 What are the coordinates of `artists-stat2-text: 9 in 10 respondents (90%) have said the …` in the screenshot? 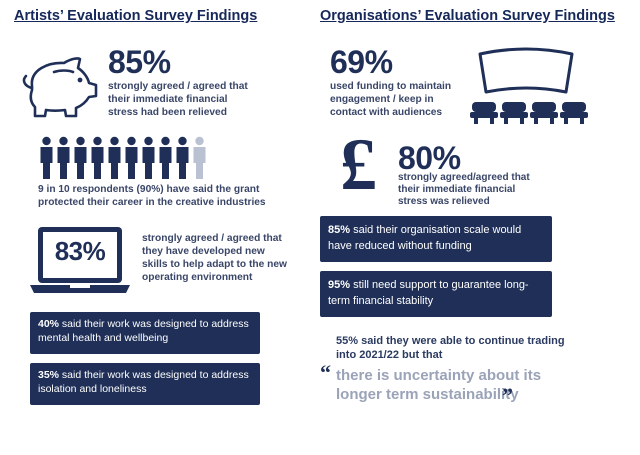 It's located at (152, 196).